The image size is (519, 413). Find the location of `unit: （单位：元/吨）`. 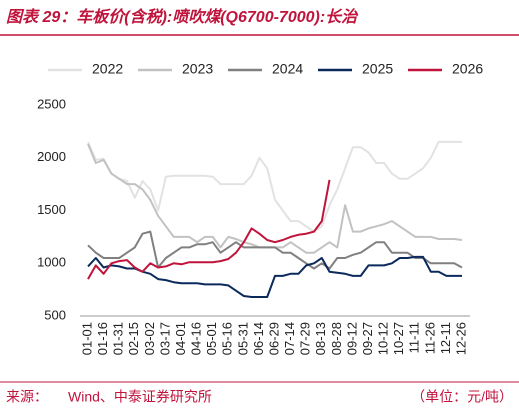

unit: （单位：元/吨） is located at coordinates (462, 397).